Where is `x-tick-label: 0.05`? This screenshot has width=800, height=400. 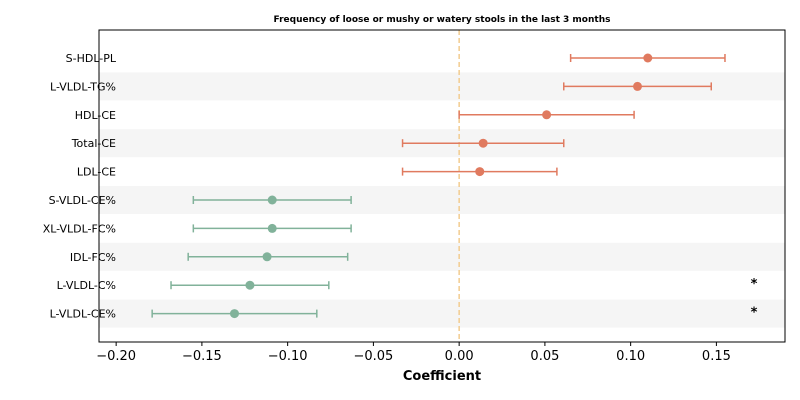 x-tick-label: 0.05 is located at coordinates (544, 356).